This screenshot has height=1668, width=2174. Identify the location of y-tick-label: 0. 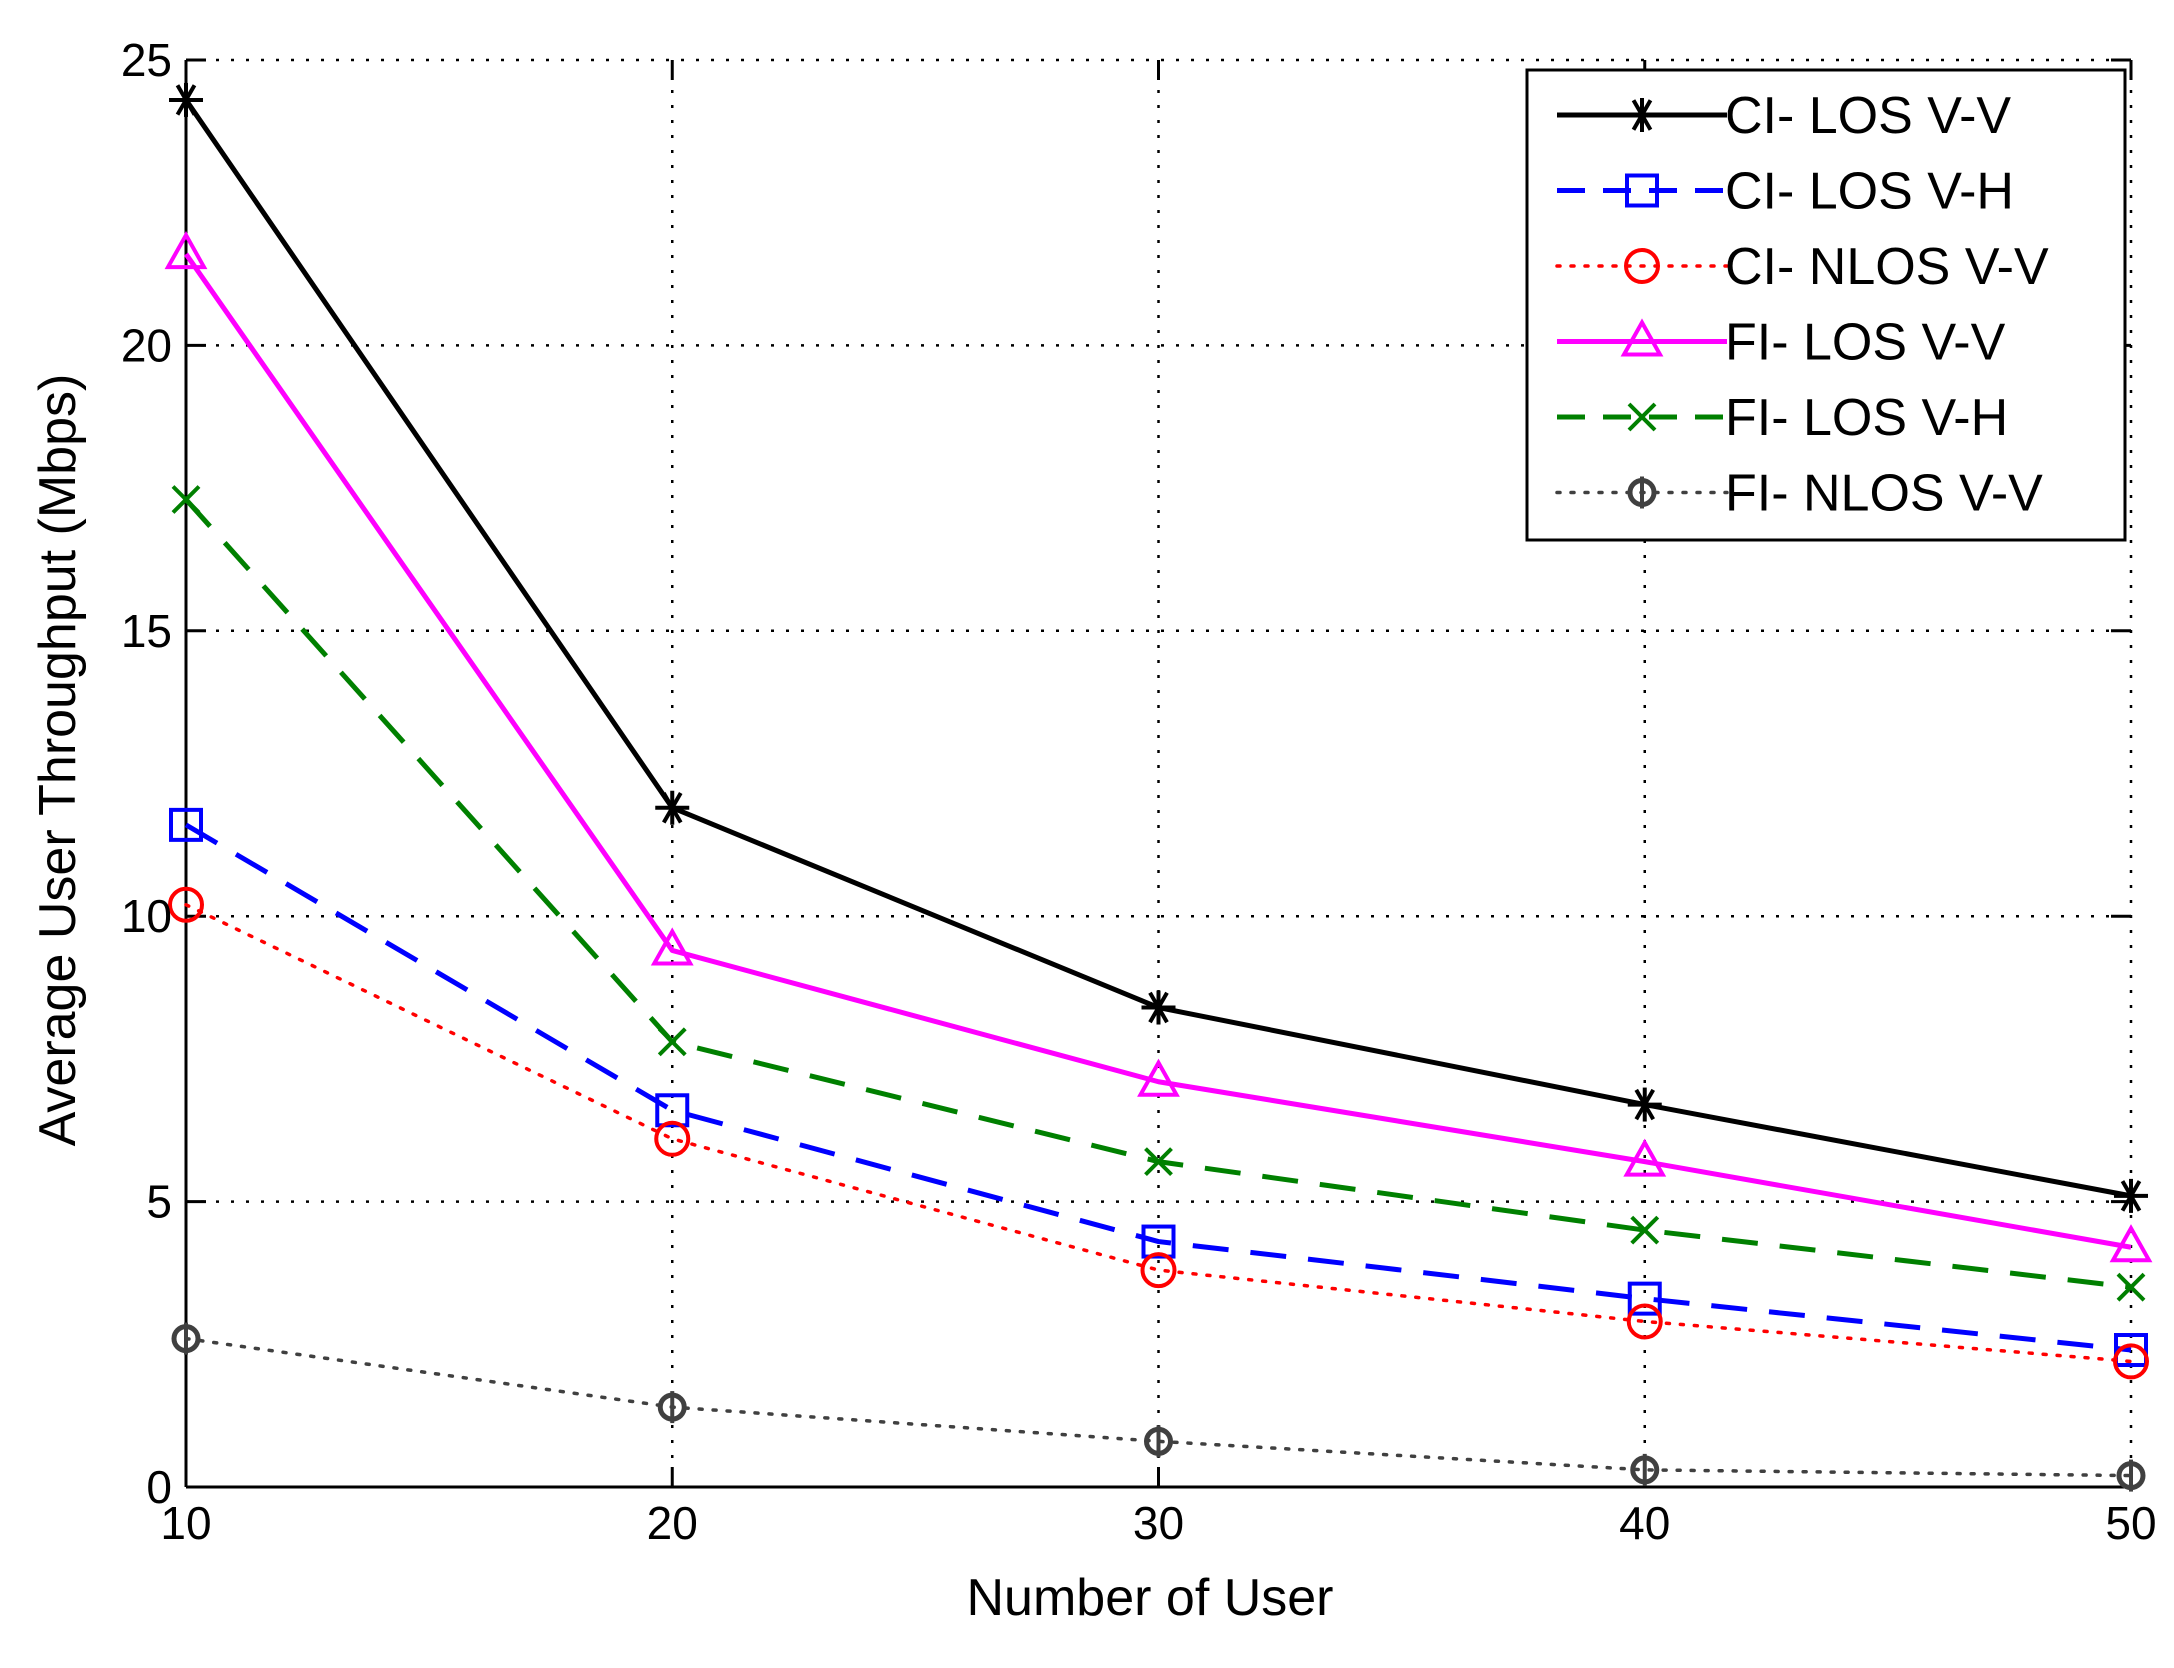
(159, 1487).